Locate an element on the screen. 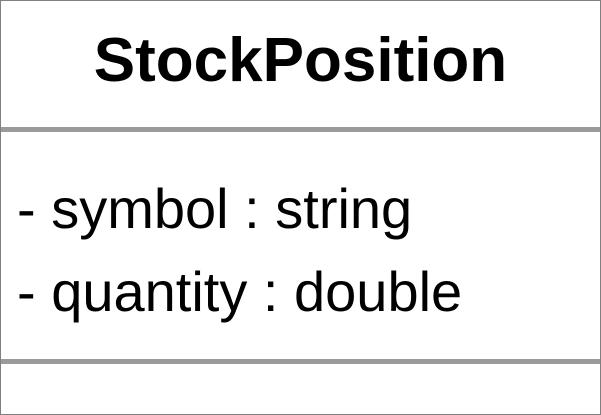 The height and width of the screenshot is (415, 601). operations-compartment is located at coordinates (300, 389).